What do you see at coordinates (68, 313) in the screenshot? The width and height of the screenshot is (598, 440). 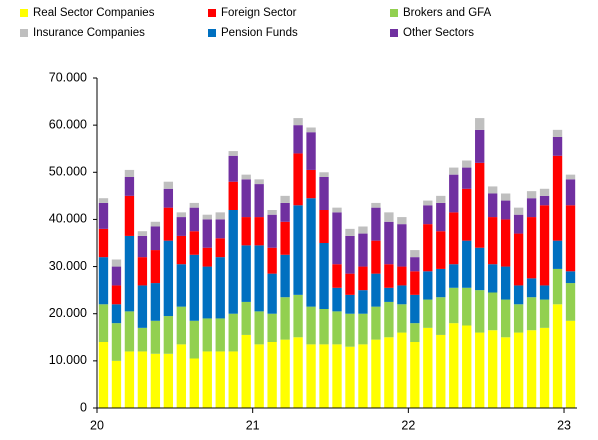 I see `y-tick-label: 20.000` at bounding box center [68, 313].